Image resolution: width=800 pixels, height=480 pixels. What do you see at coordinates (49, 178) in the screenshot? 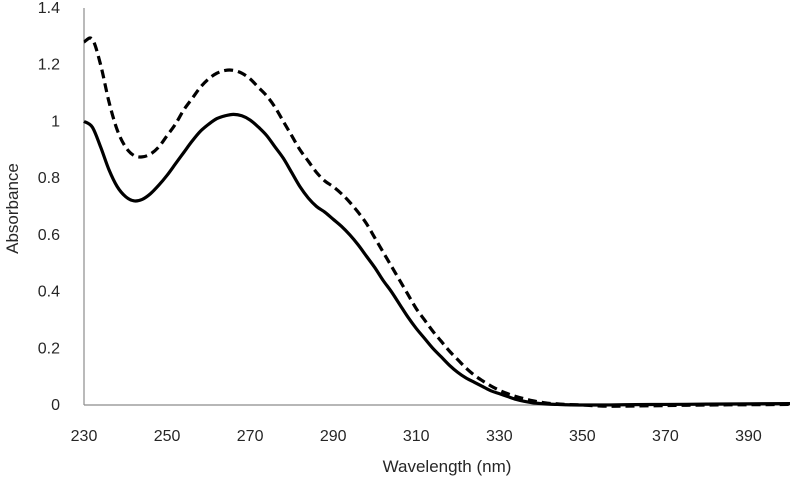
I see `y-tick-label: 0.8` at bounding box center [49, 178].